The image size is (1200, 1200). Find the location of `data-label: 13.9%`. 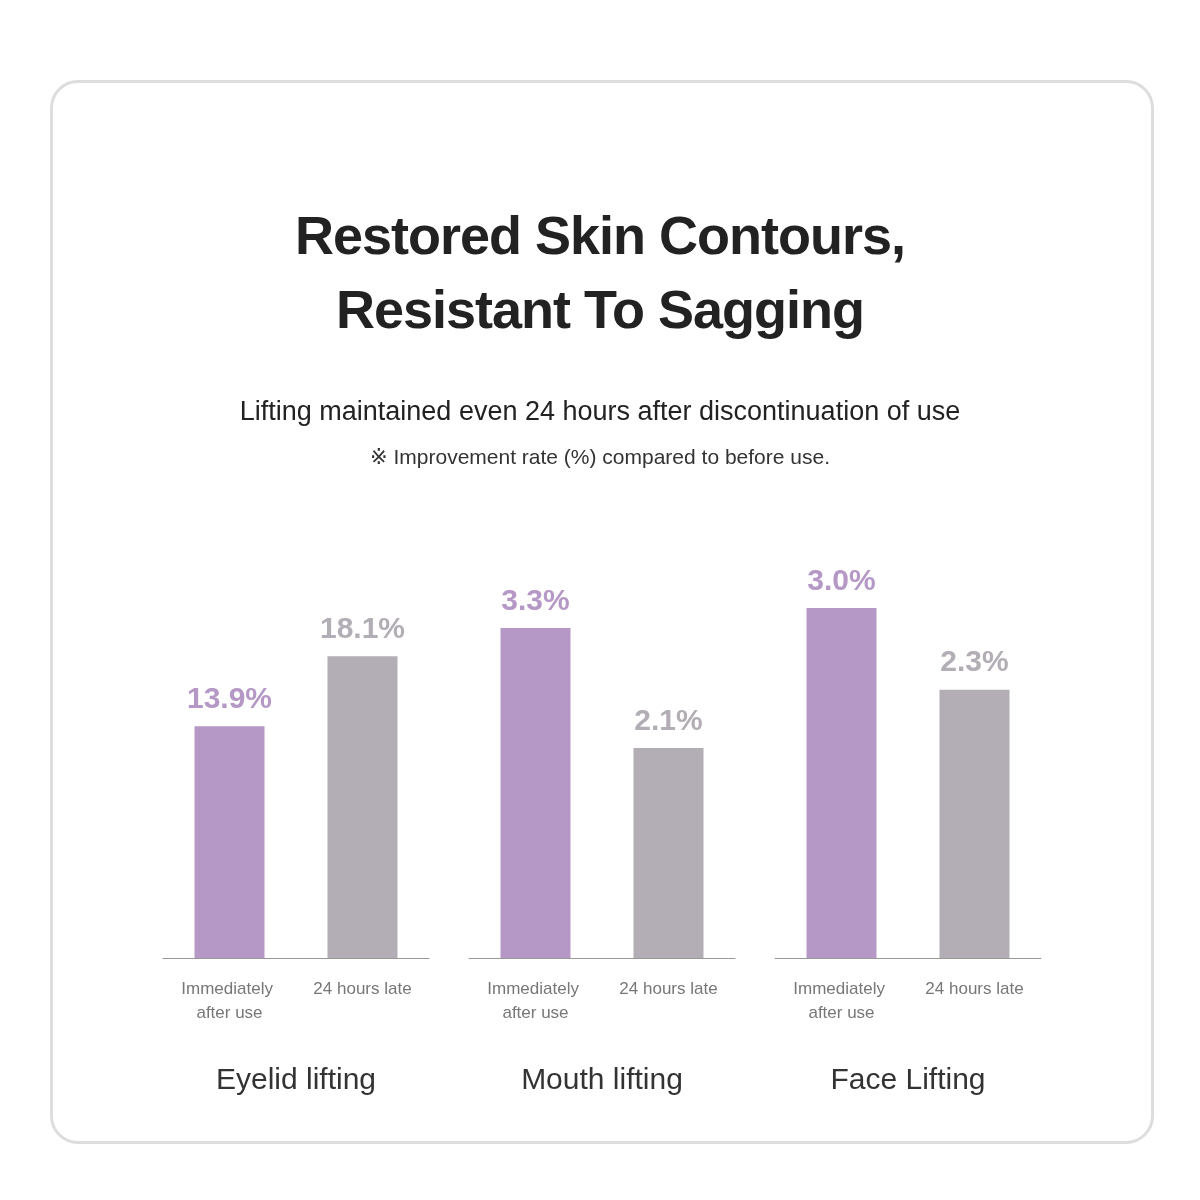

data-label: 13.9% is located at coordinates (229, 697).